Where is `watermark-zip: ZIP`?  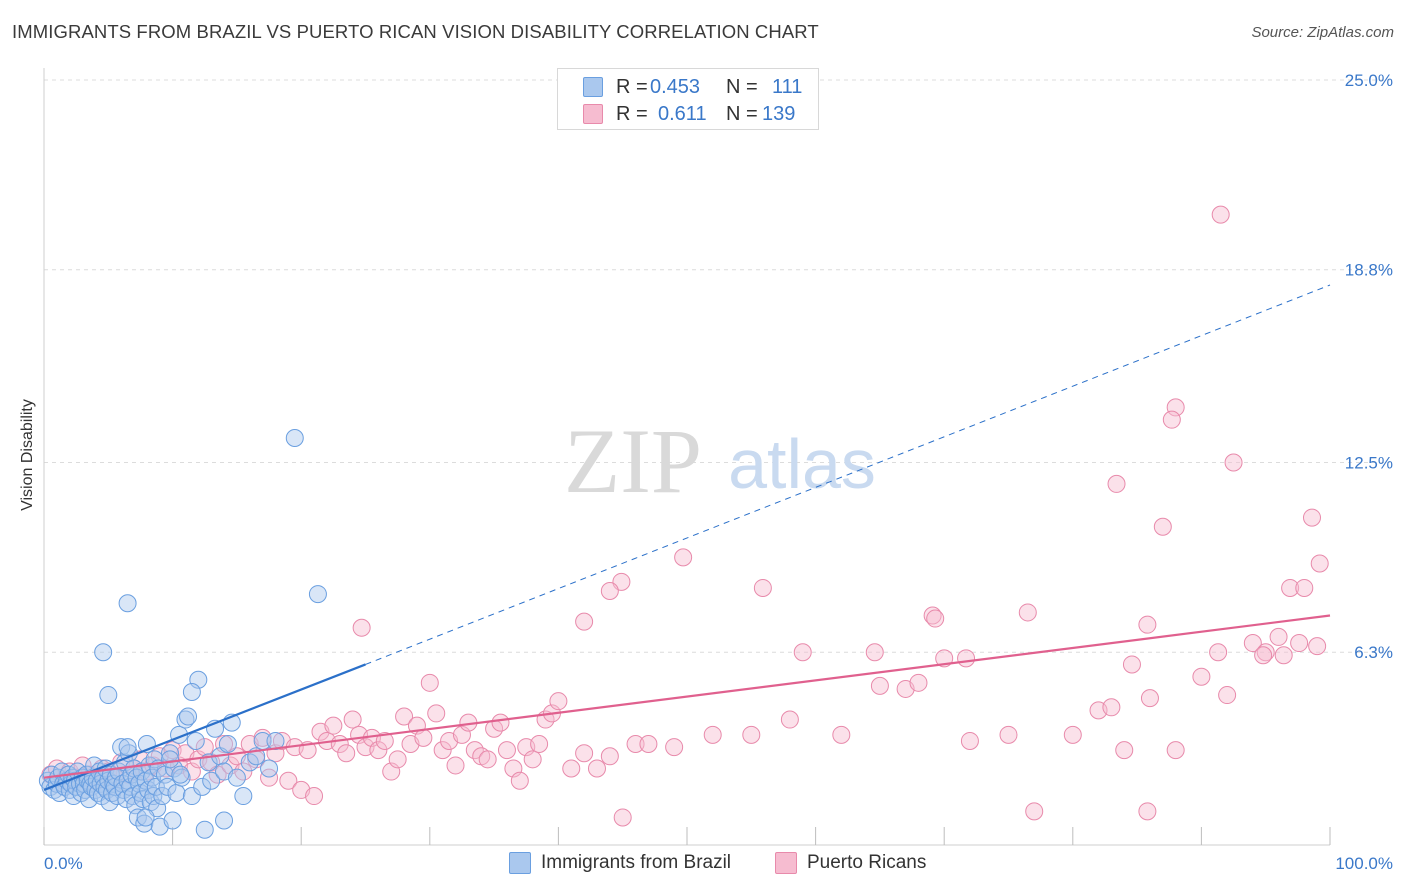
watermark-zip: ZIP is located at coordinates (633, 461).